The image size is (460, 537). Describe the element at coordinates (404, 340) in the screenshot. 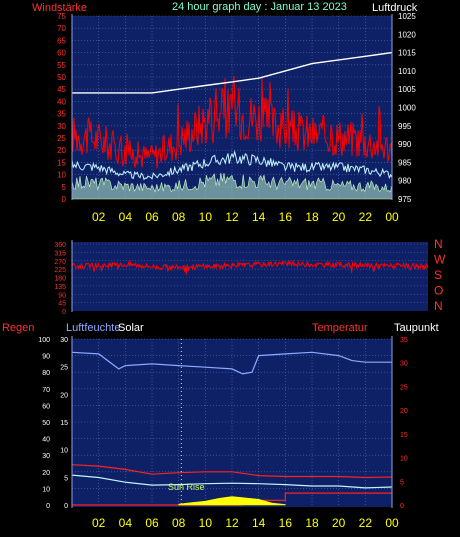

I see `temperature-tick-label: 35` at that location.